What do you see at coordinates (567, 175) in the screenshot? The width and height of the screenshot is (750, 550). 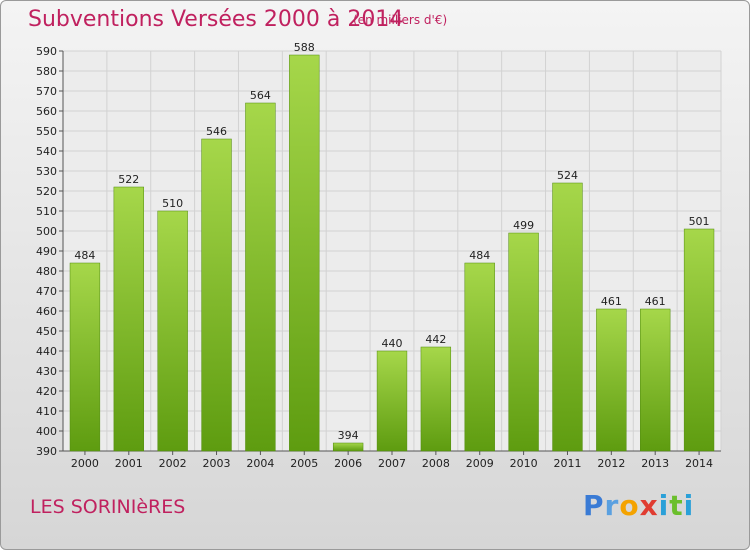 I see `data-label-2011: 524` at bounding box center [567, 175].